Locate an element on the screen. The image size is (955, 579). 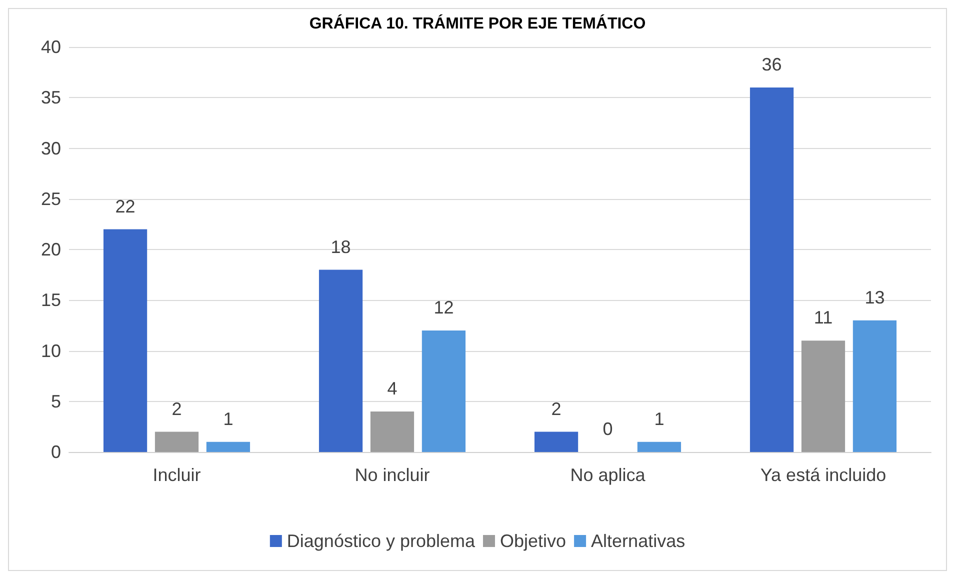
data-label: 18 is located at coordinates (340, 246).